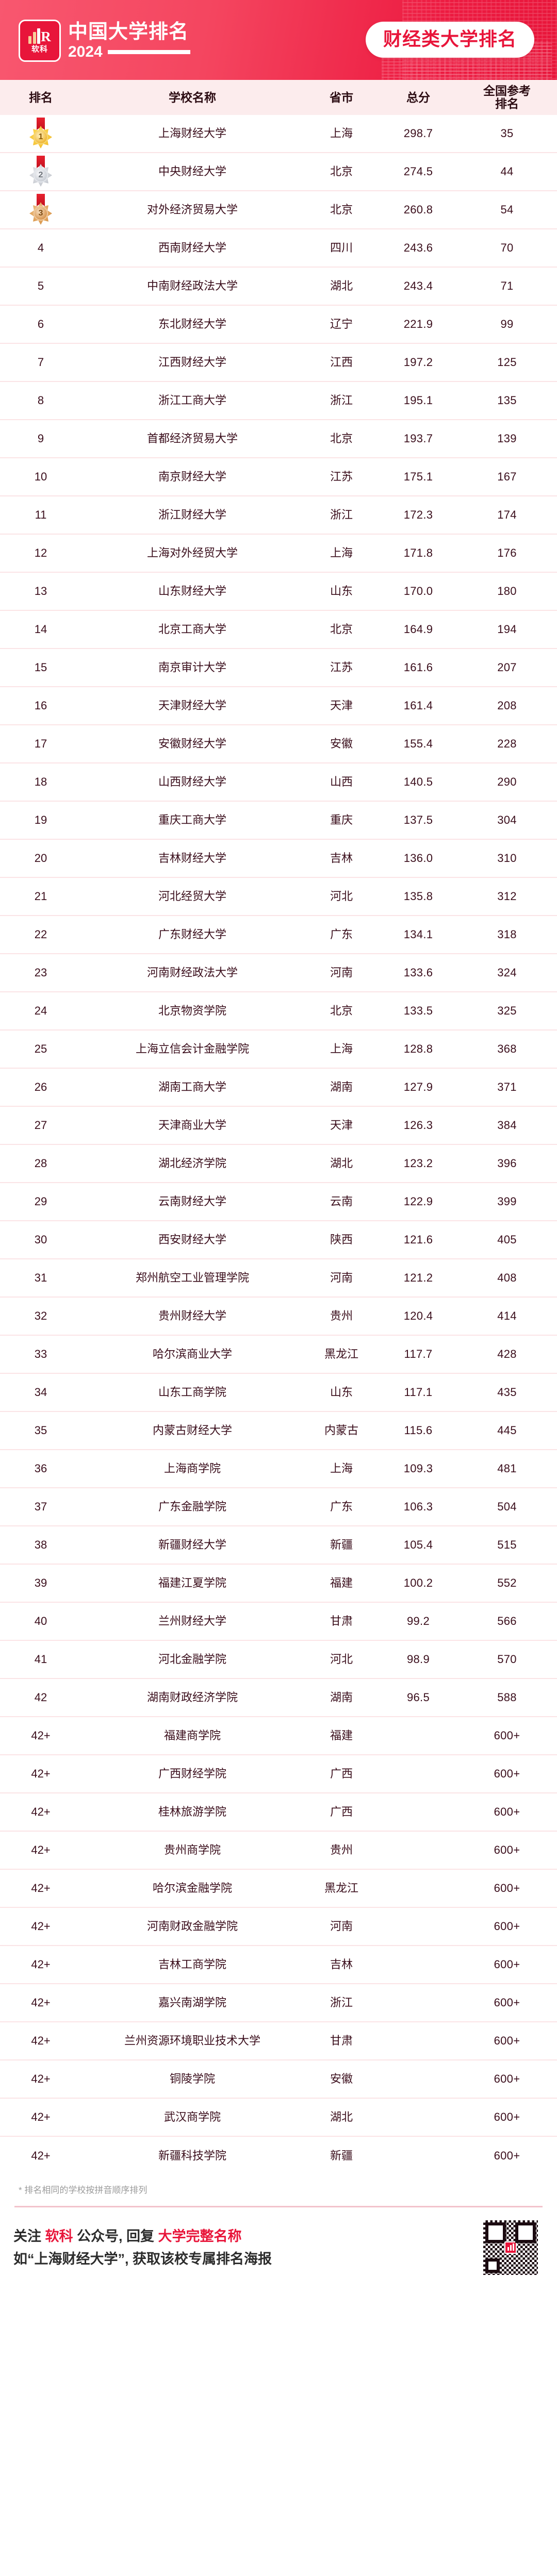 The height and width of the screenshot is (2576, 557). Describe the element at coordinates (278, 1431) in the screenshot. I see `table-row: 35 内蒙古财经大学 内蒙古 115.6 445` at that location.